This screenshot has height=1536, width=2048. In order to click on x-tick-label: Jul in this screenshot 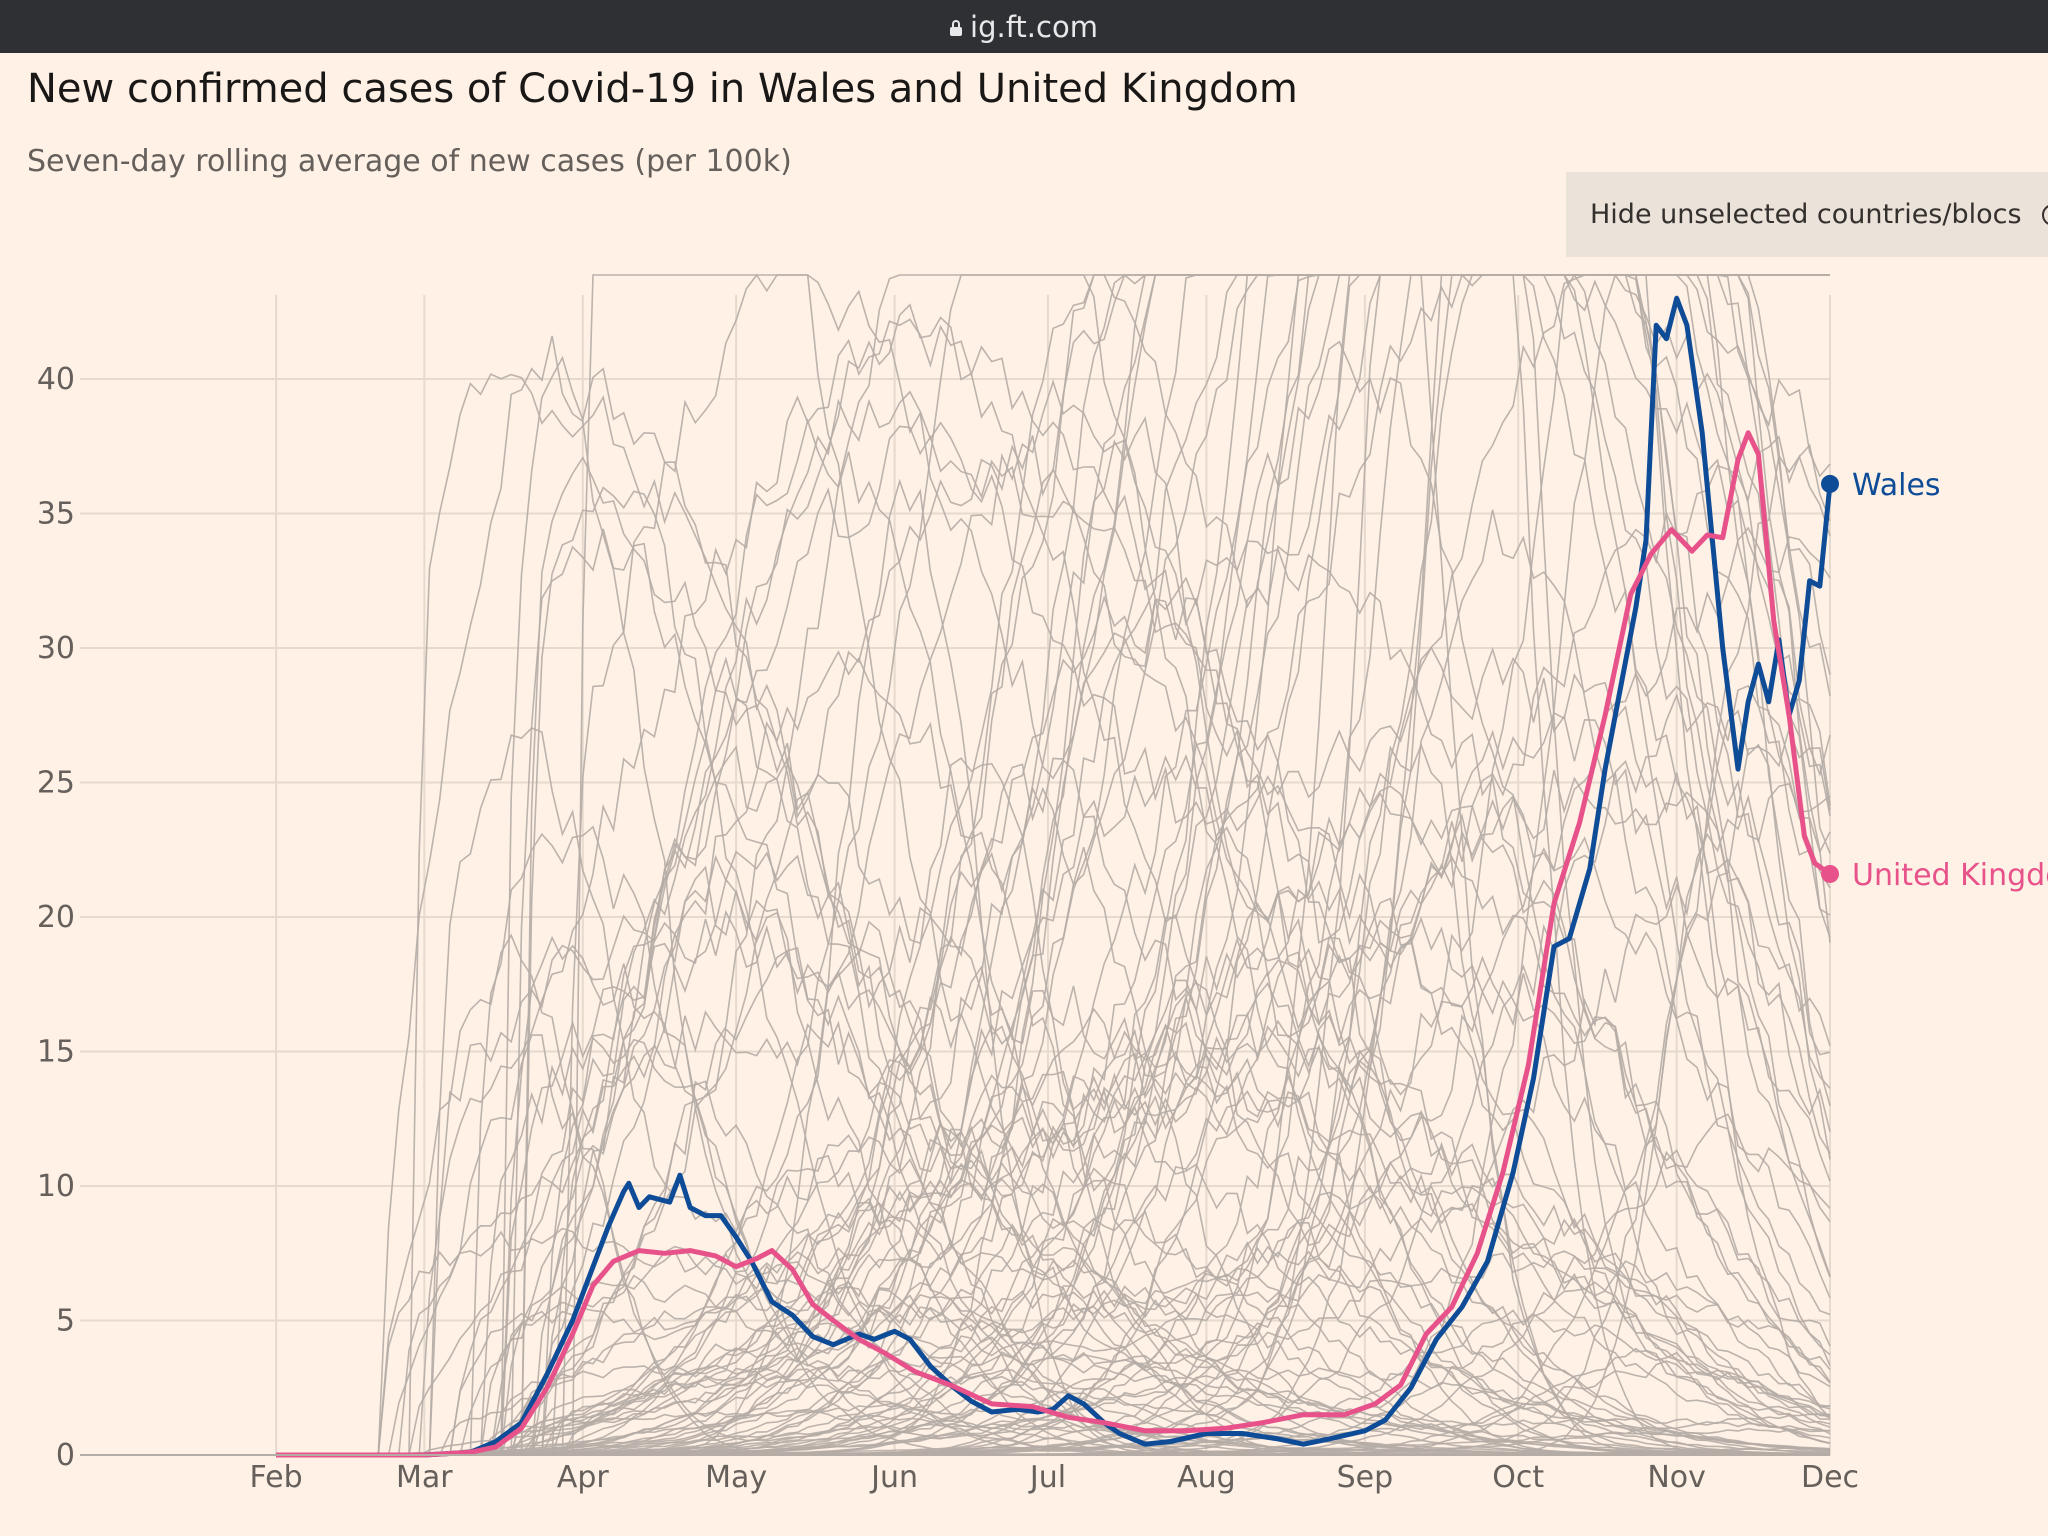, I will do `click(1047, 1477)`.